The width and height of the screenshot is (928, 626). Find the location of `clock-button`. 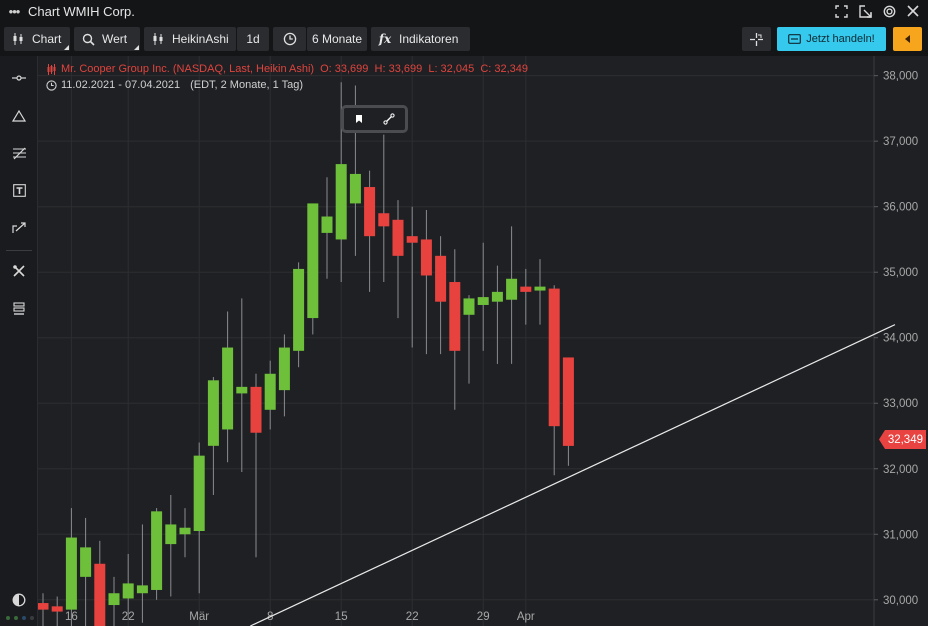

clock-button is located at coordinates (289, 39).